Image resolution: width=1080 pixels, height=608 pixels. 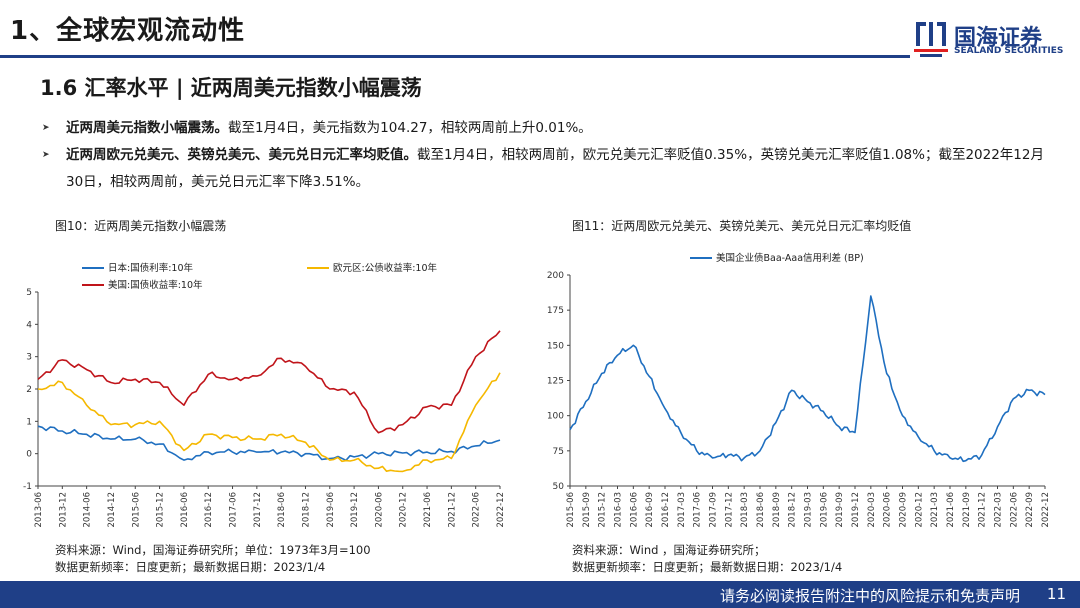 I want to click on x-tick-label: 2013-06, so click(x=39, y=510).